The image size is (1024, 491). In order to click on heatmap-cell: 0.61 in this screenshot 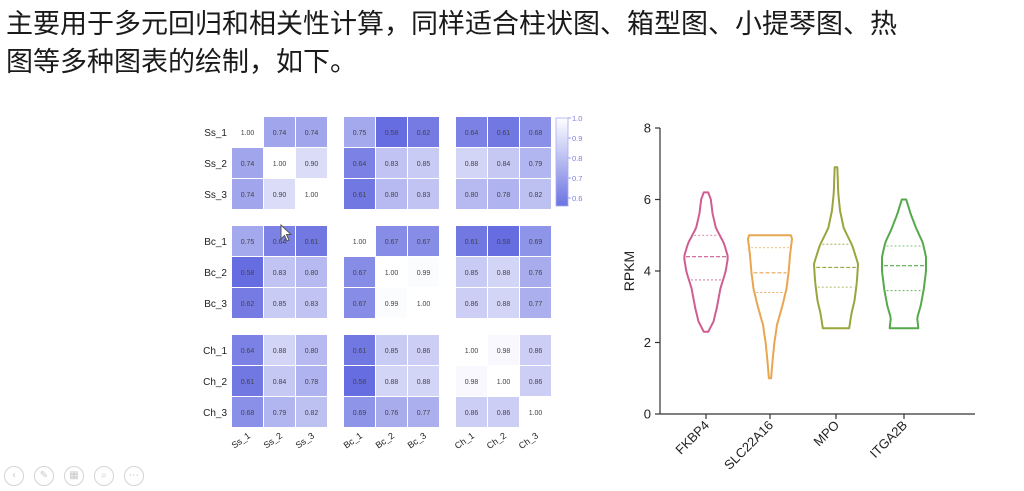, I will do `click(471, 241)`.